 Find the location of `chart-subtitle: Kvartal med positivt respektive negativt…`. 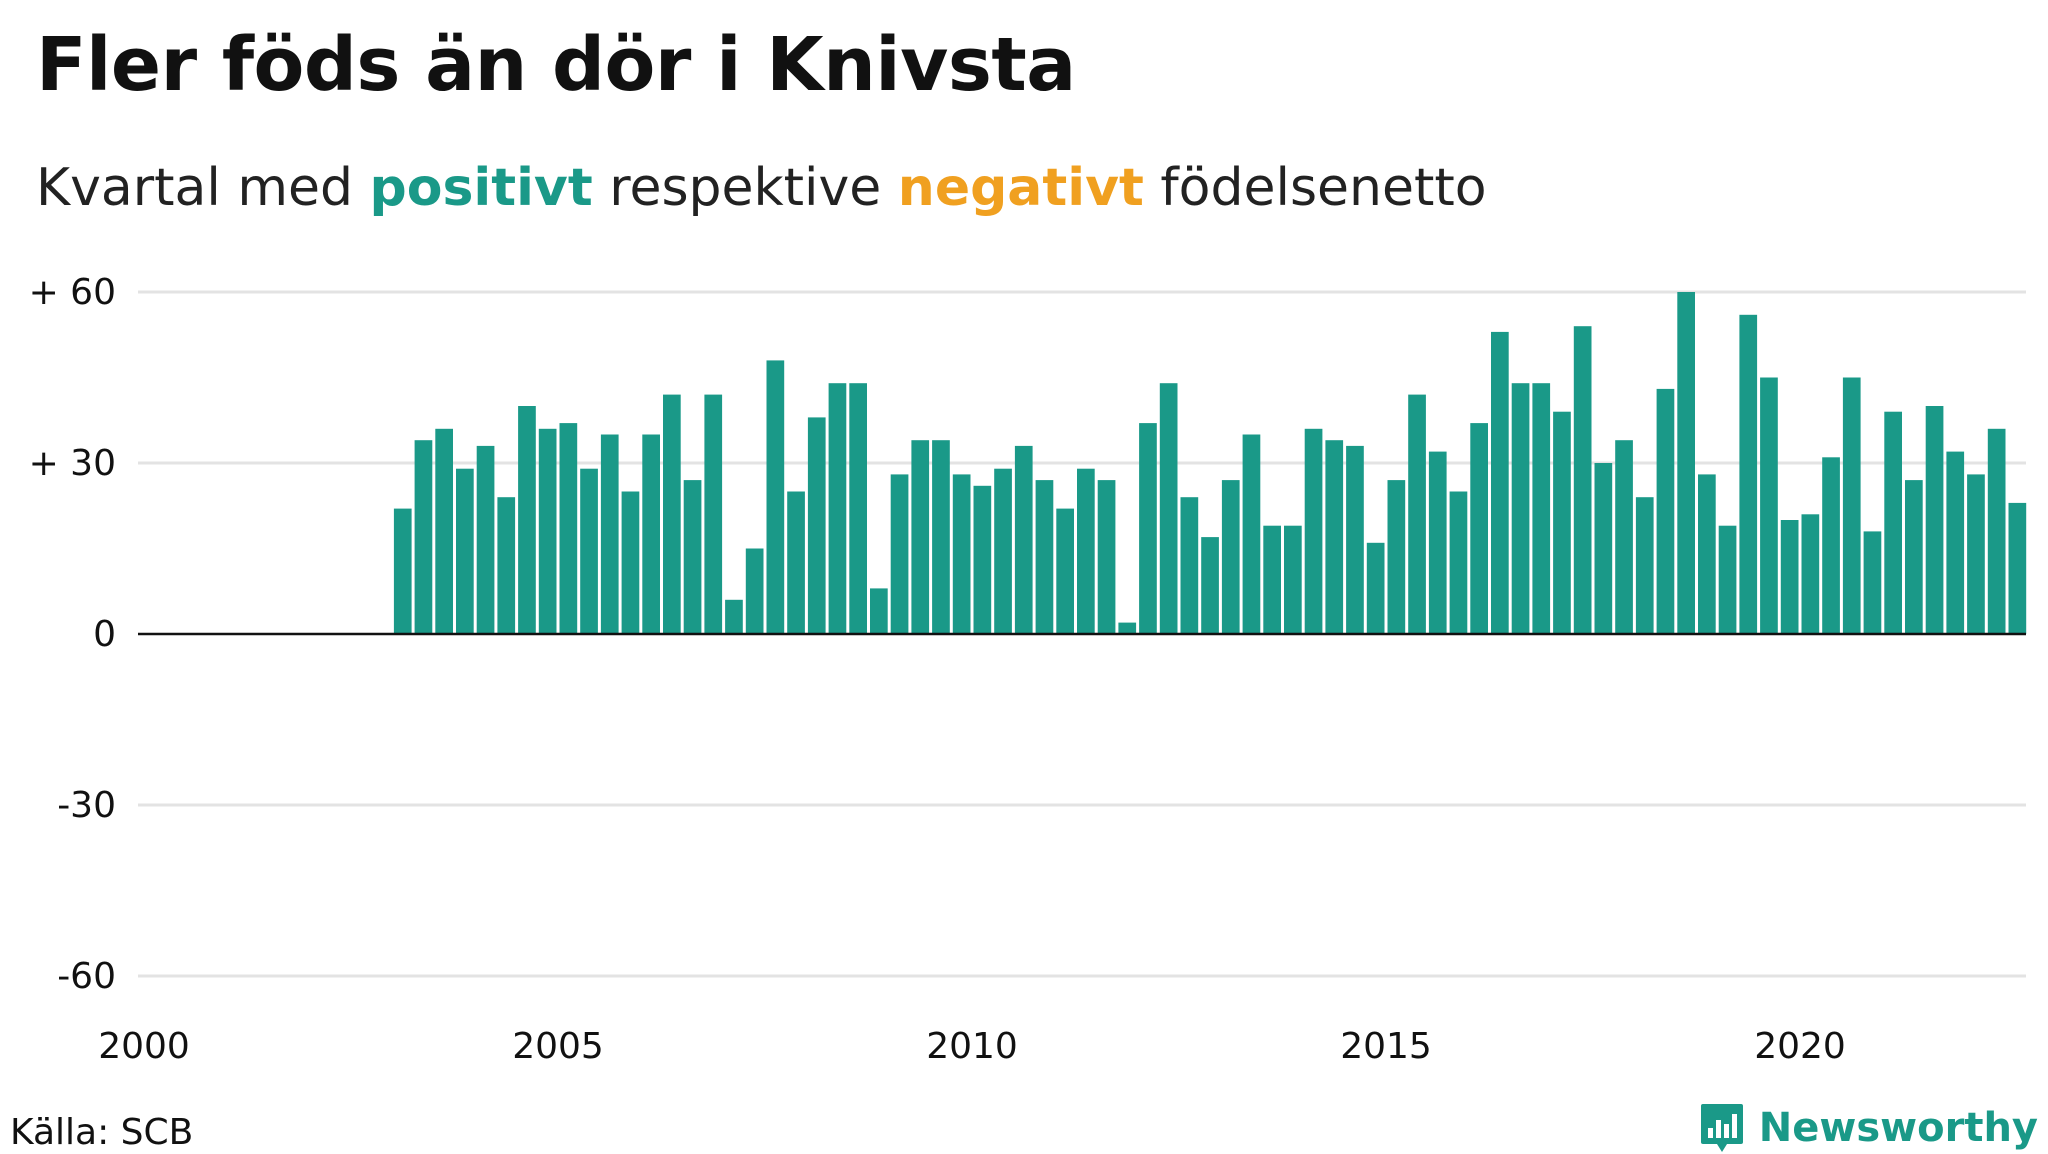

chart-subtitle: Kvartal med positivt respektive negativt… is located at coordinates (761, 188).